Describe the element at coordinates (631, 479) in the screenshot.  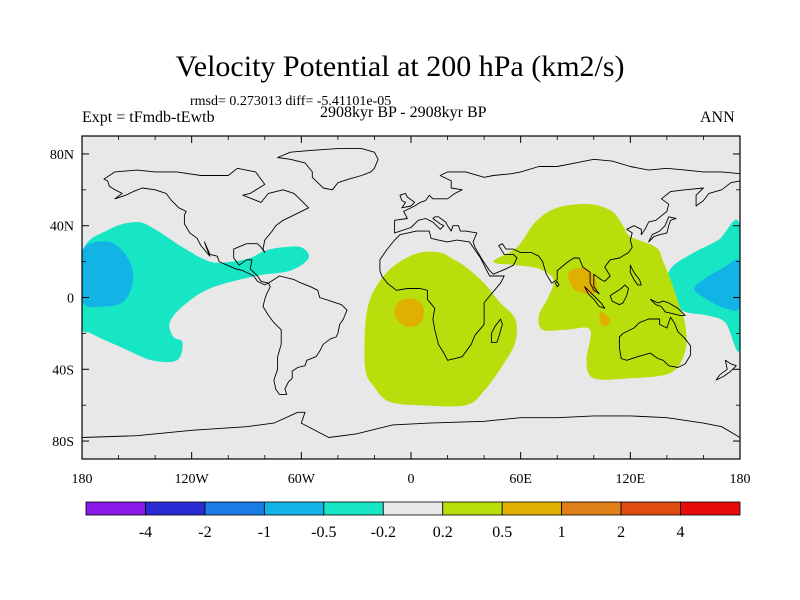
I see `x-tick-label: 120E` at that location.